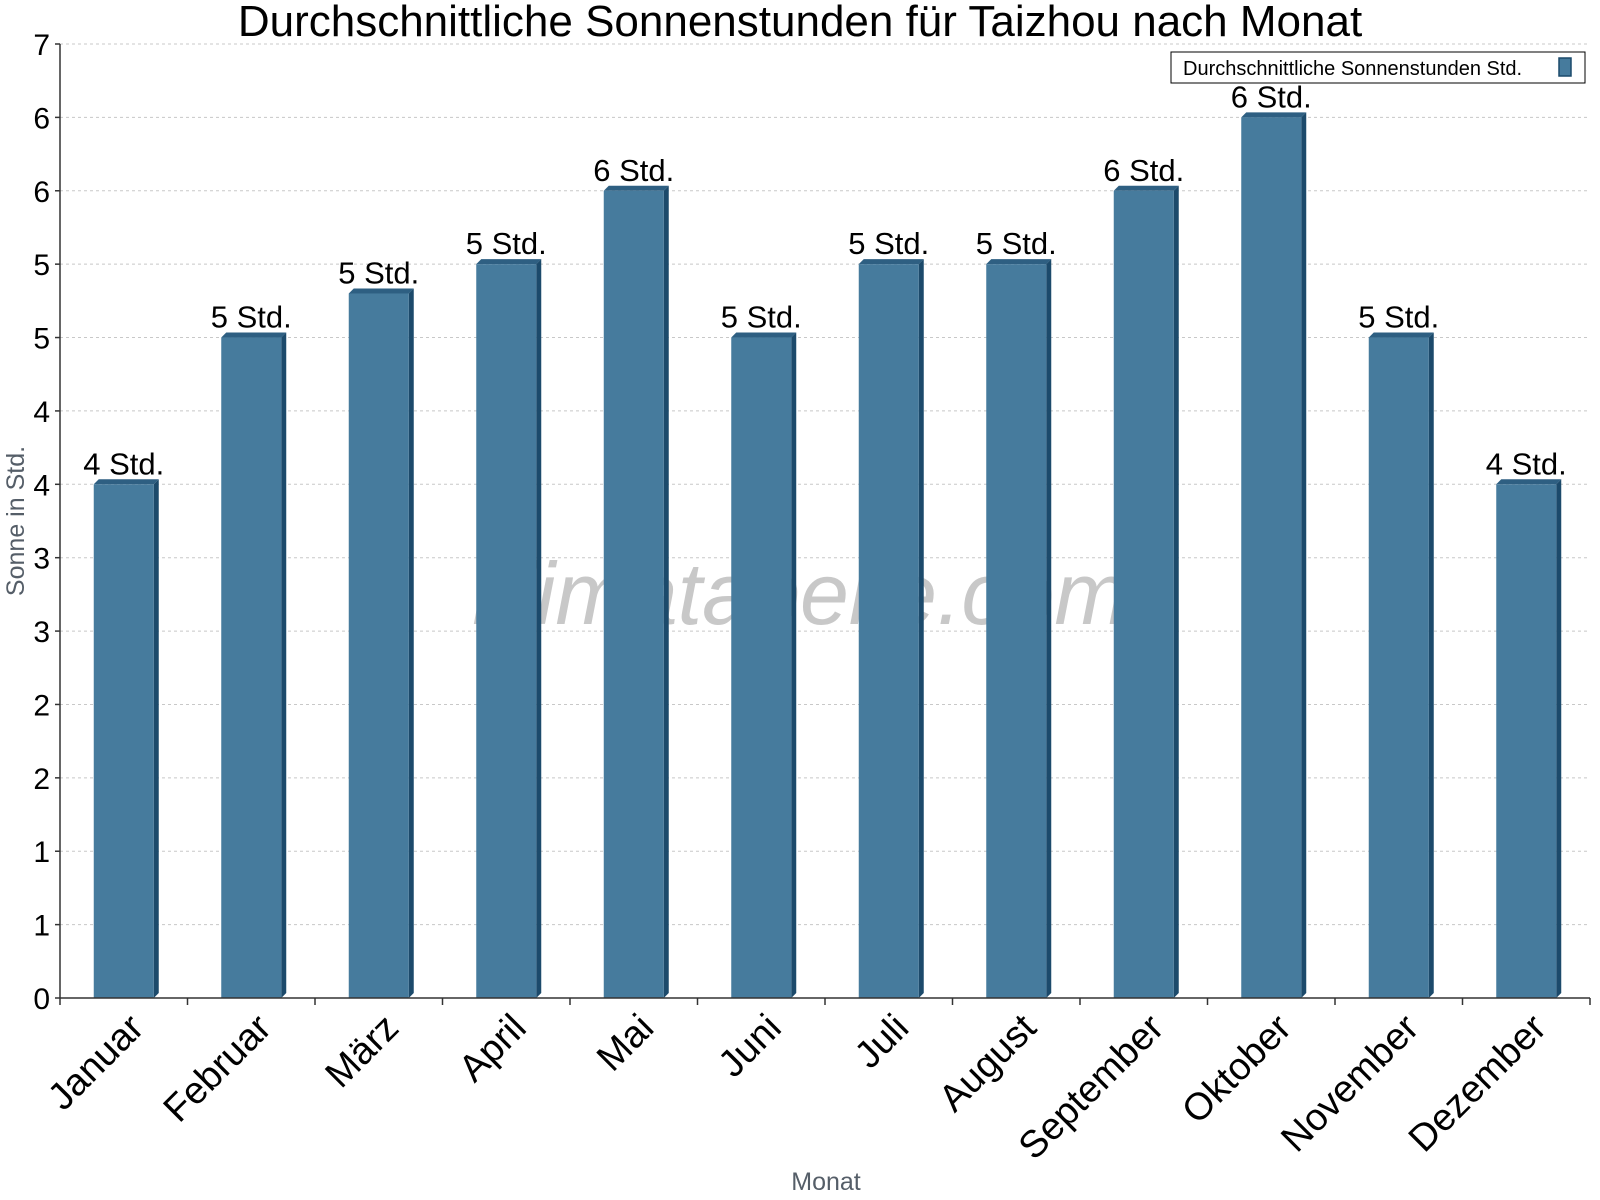 The image size is (1600, 1200). I want to click on bar-juli, so click(891, 629).